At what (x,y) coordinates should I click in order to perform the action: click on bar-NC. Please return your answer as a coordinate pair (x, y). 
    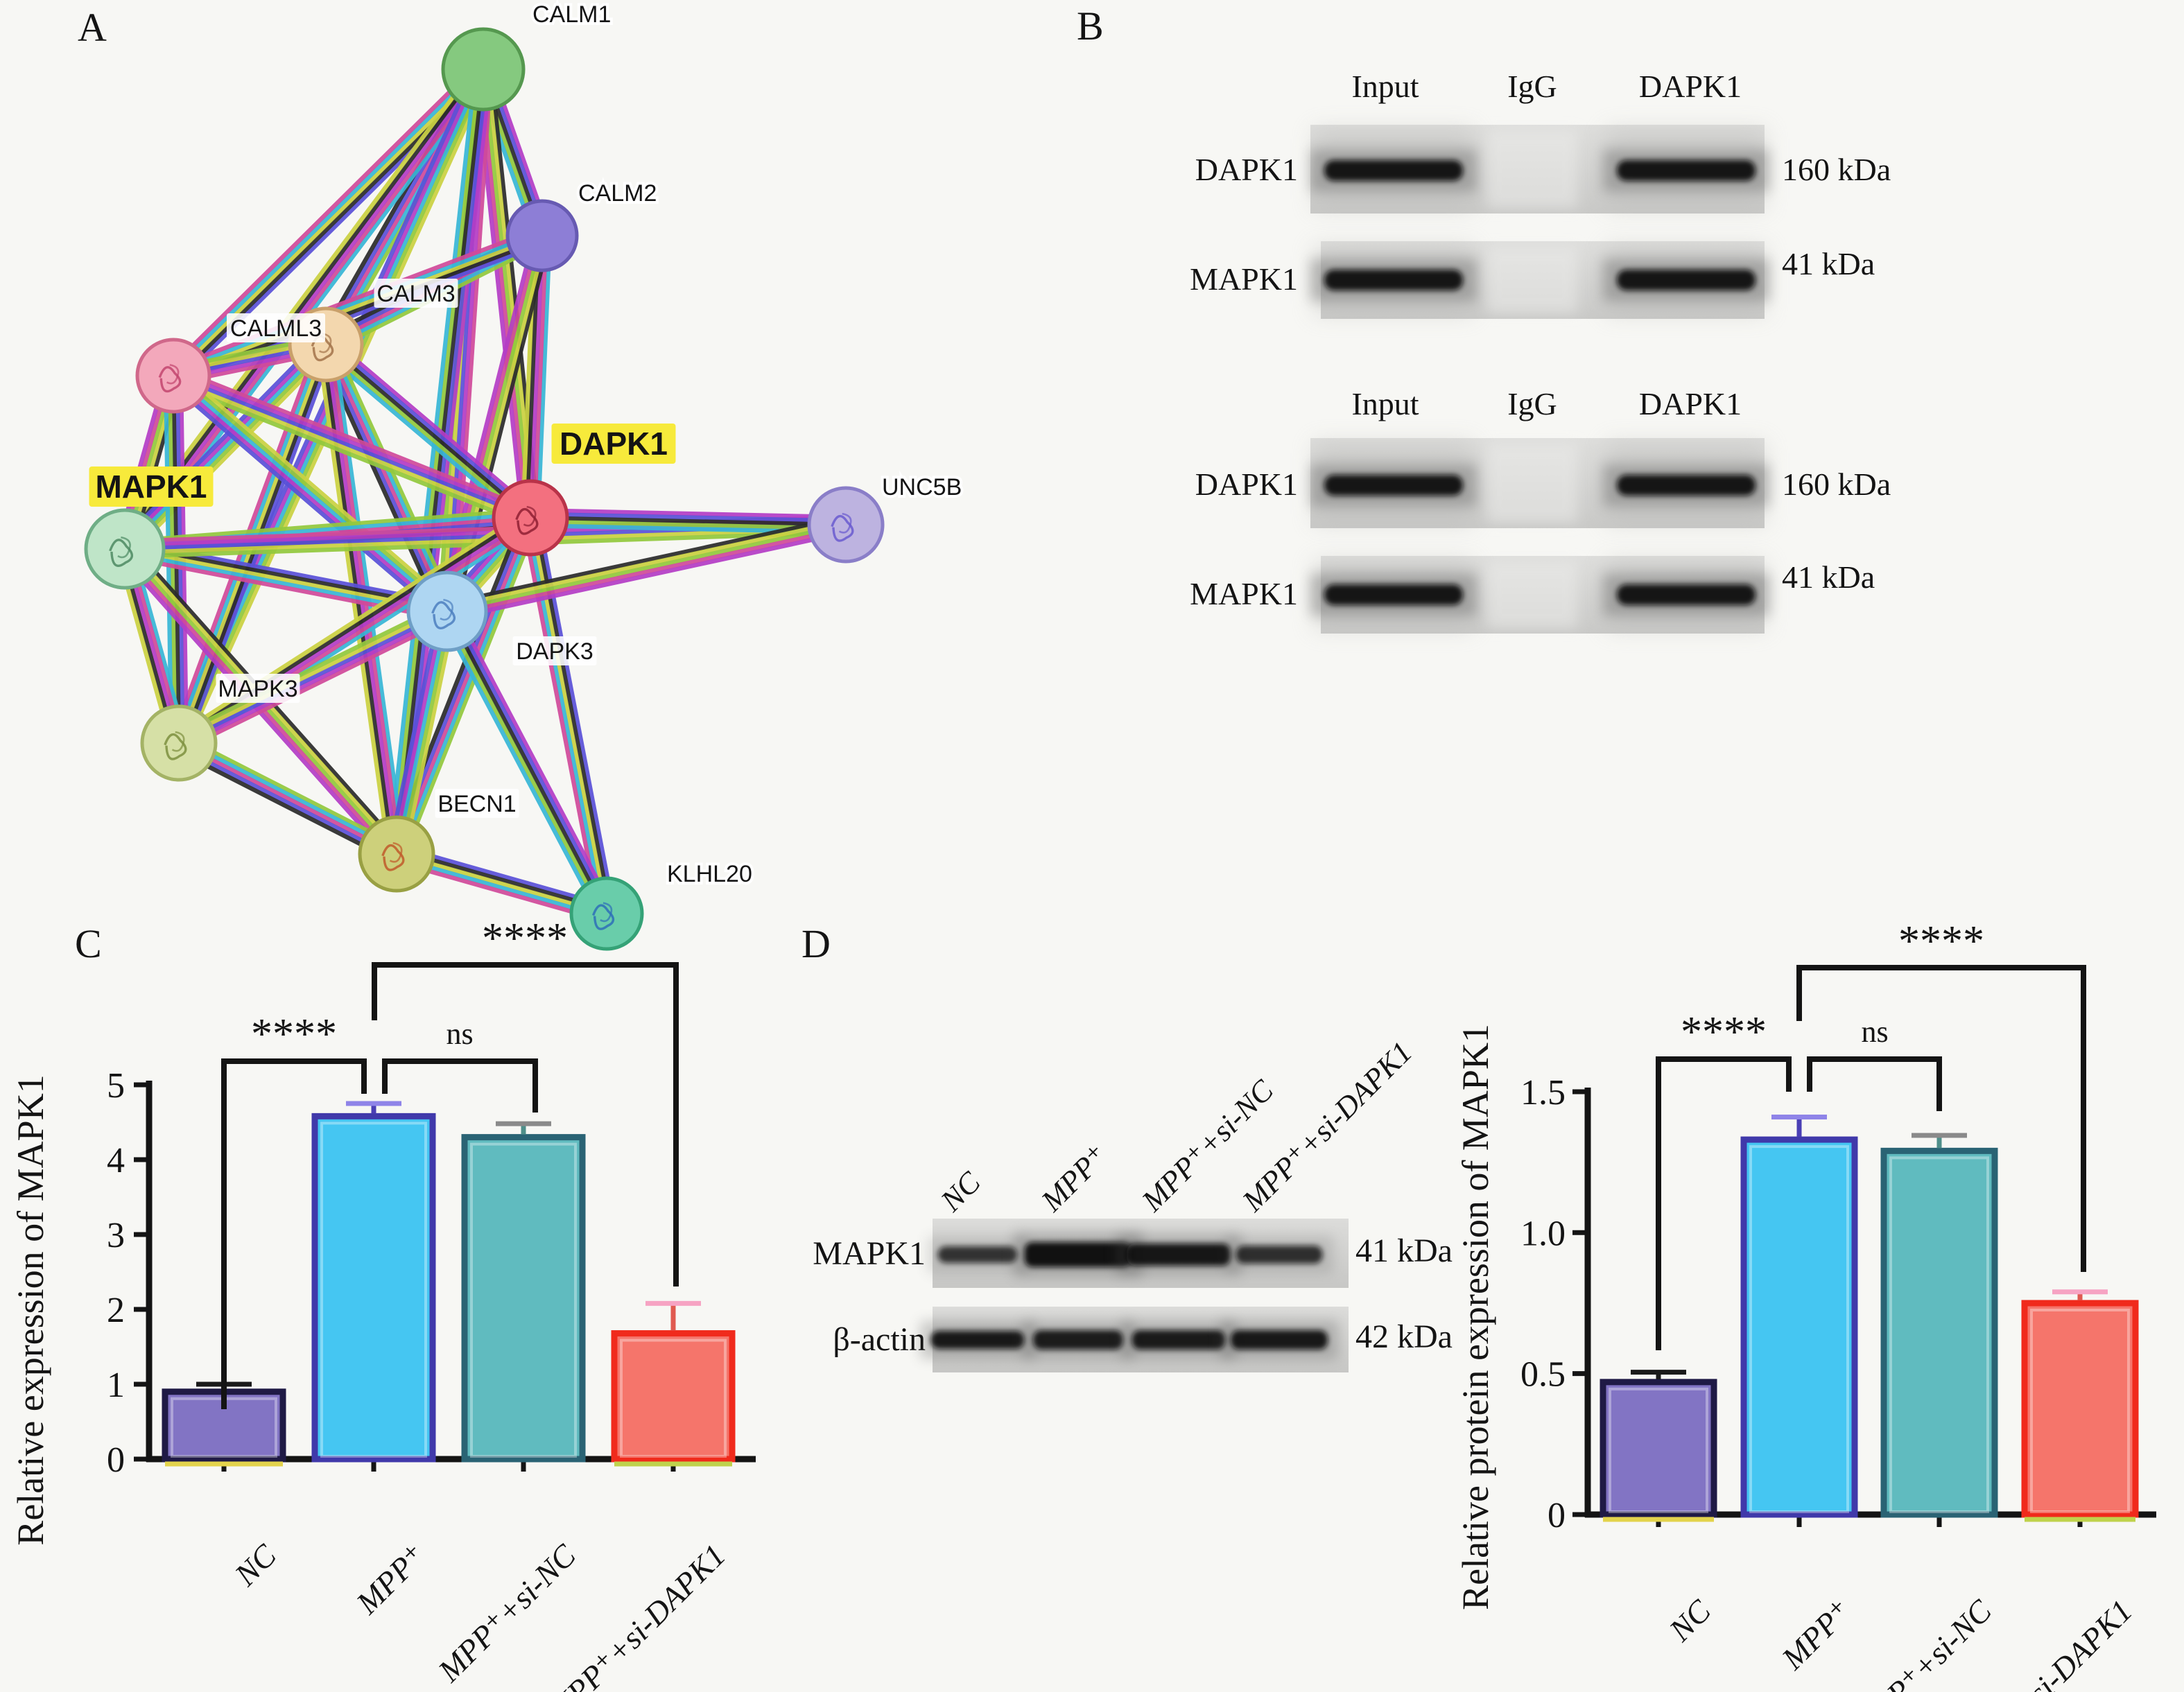
    Looking at the image, I should click on (1658, 1446).